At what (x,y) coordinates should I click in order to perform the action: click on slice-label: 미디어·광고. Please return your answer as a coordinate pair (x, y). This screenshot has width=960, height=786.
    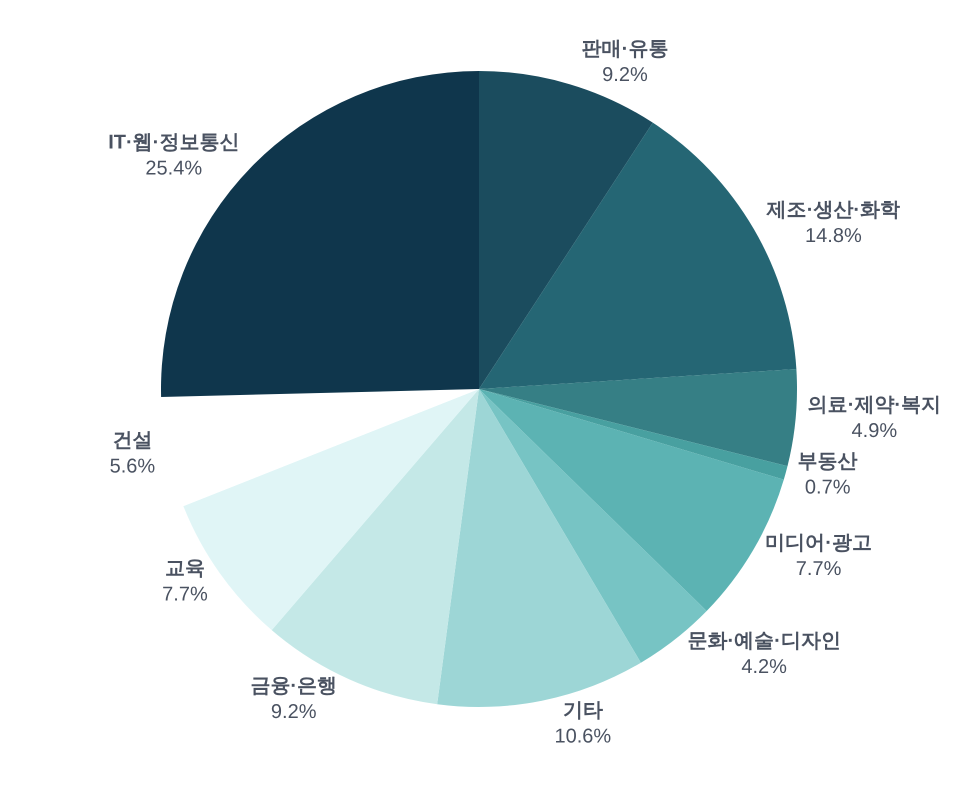
    Looking at the image, I should click on (818, 543).